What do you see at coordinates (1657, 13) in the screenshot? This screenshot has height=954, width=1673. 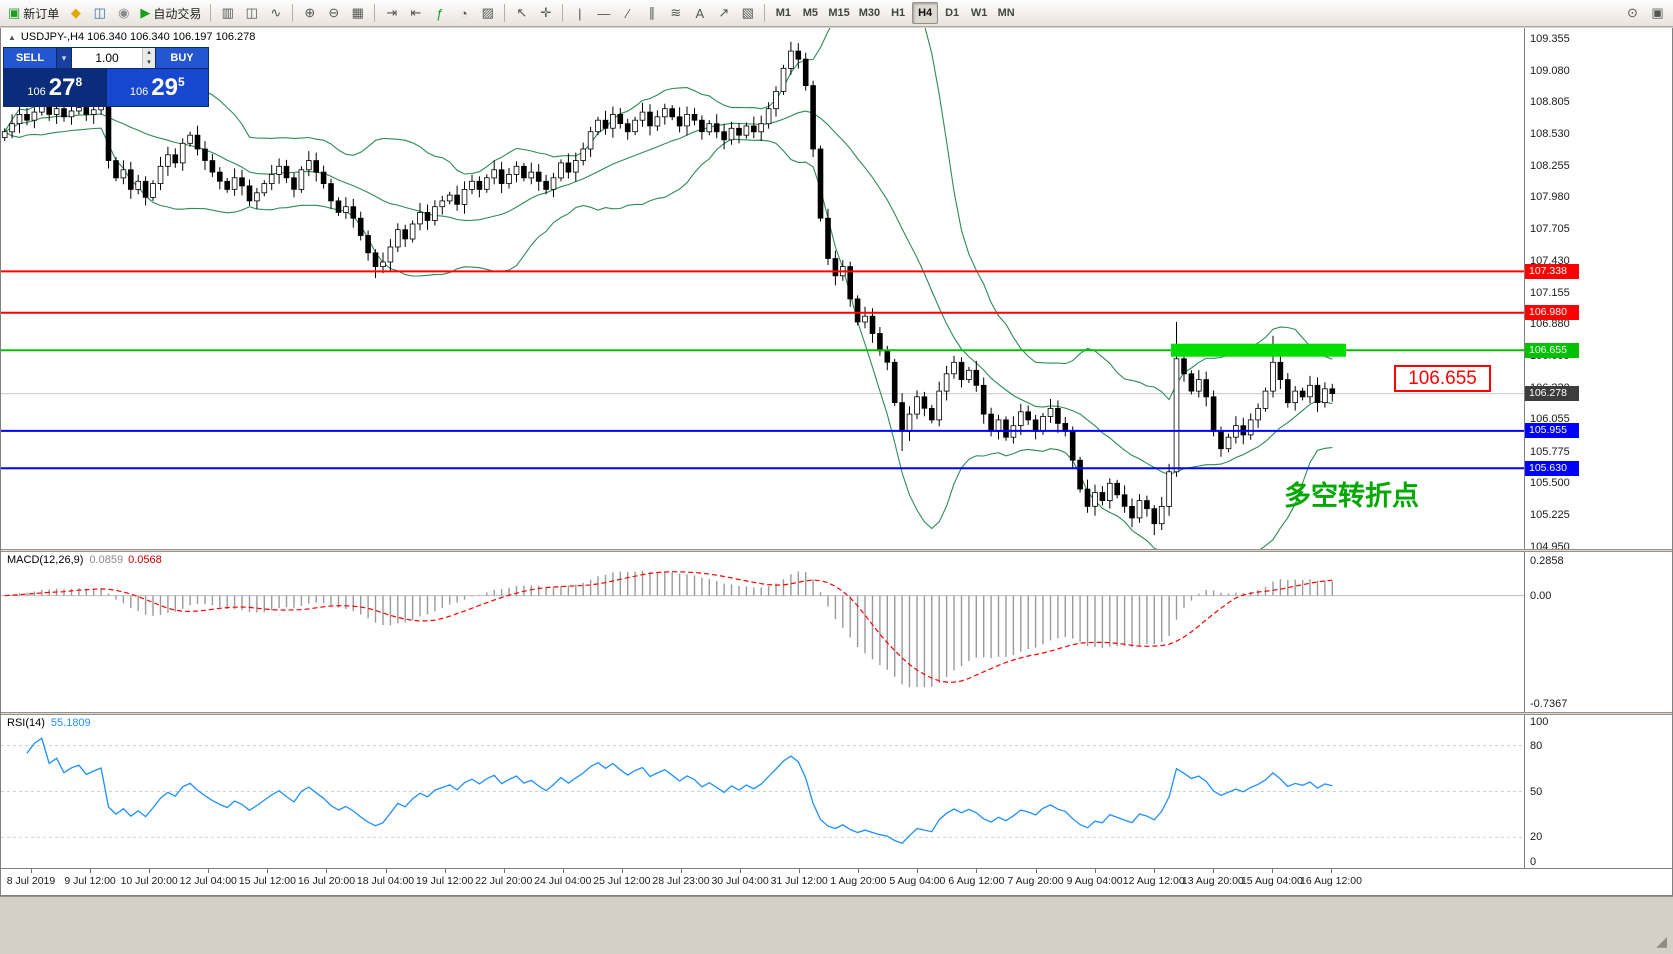 I see `new-window-icon-button: ▣` at bounding box center [1657, 13].